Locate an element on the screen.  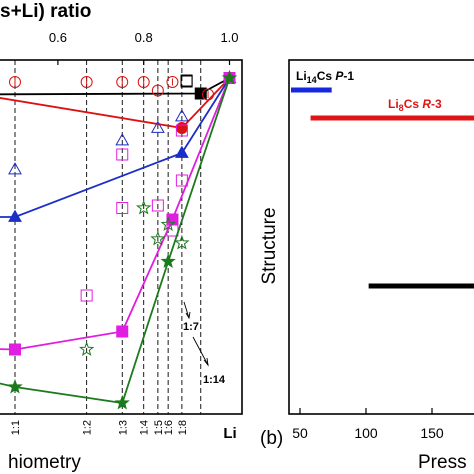
bottom-tick-label: 1:4 is located at coordinates (145, 427).